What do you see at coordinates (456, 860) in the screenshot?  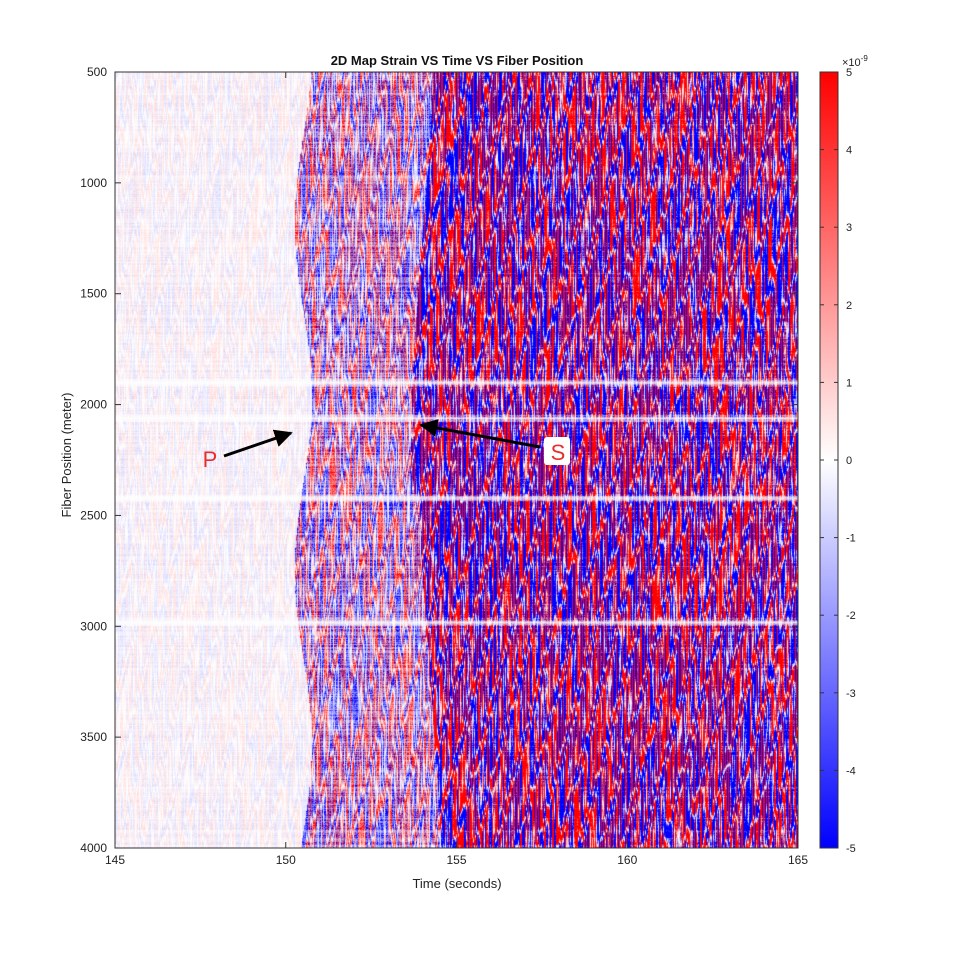 I see `x-tick-label: 155` at bounding box center [456, 860].